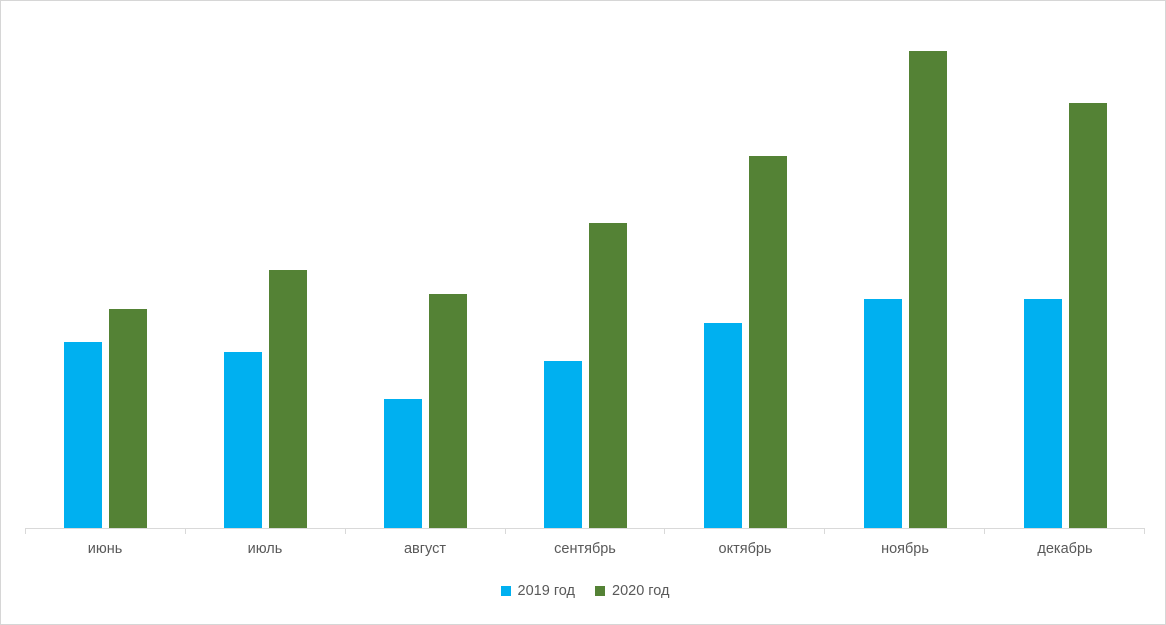 Image resolution: width=1166 pixels, height=625 pixels. Describe the element at coordinates (1065, 549) in the screenshot. I see `category-label: декабрь` at that location.